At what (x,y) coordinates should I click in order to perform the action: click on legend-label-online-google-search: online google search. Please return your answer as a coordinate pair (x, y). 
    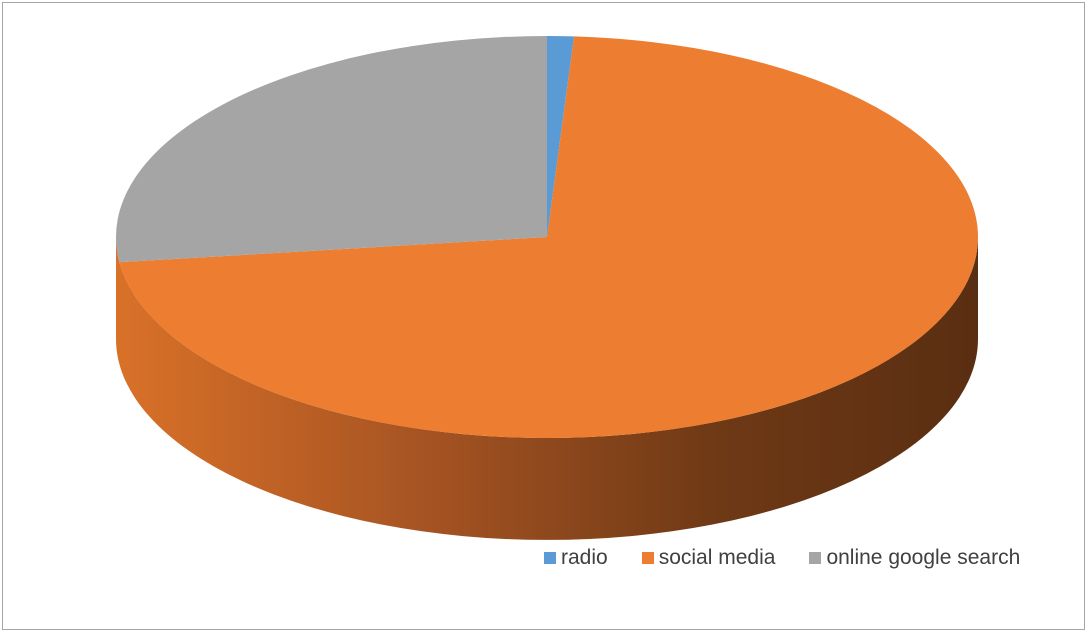
    Looking at the image, I should click on (923, 557).